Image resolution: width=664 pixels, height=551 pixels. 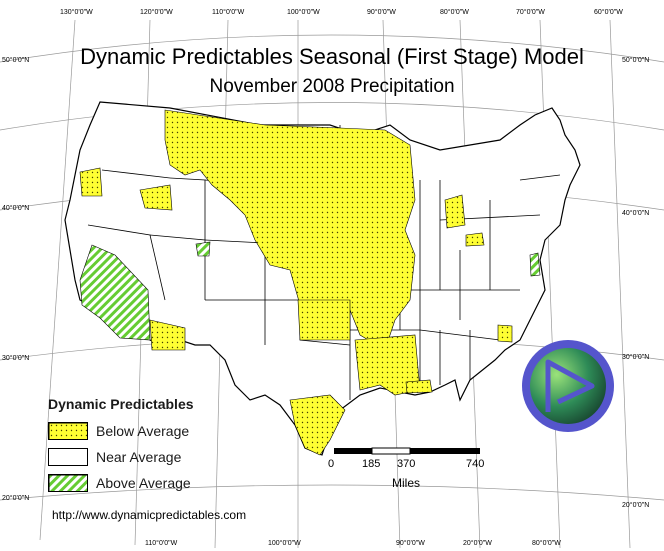 I want to click on scale-tick-label: 0, so click(x=331, y=464).